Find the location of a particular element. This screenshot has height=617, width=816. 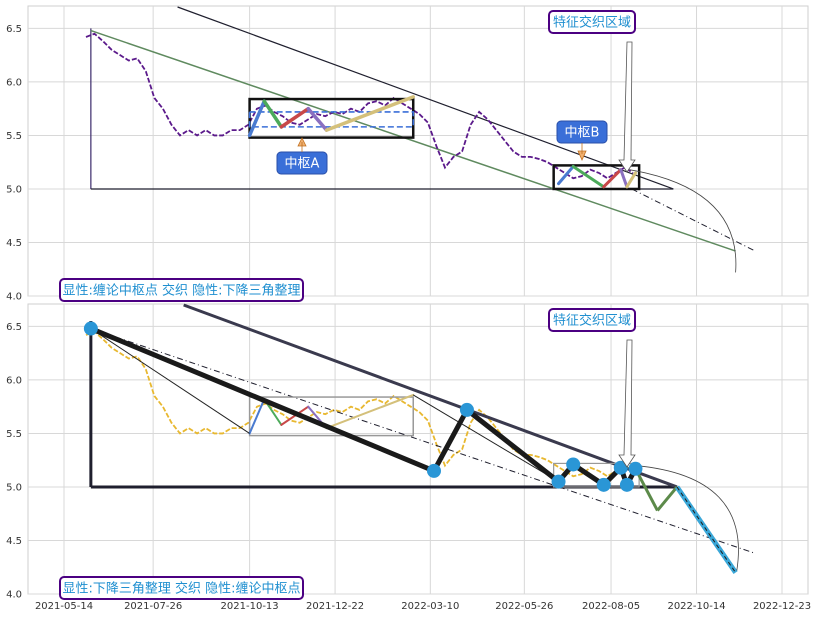

feature-zone-arrow-top is located at coordinates (627, 107).